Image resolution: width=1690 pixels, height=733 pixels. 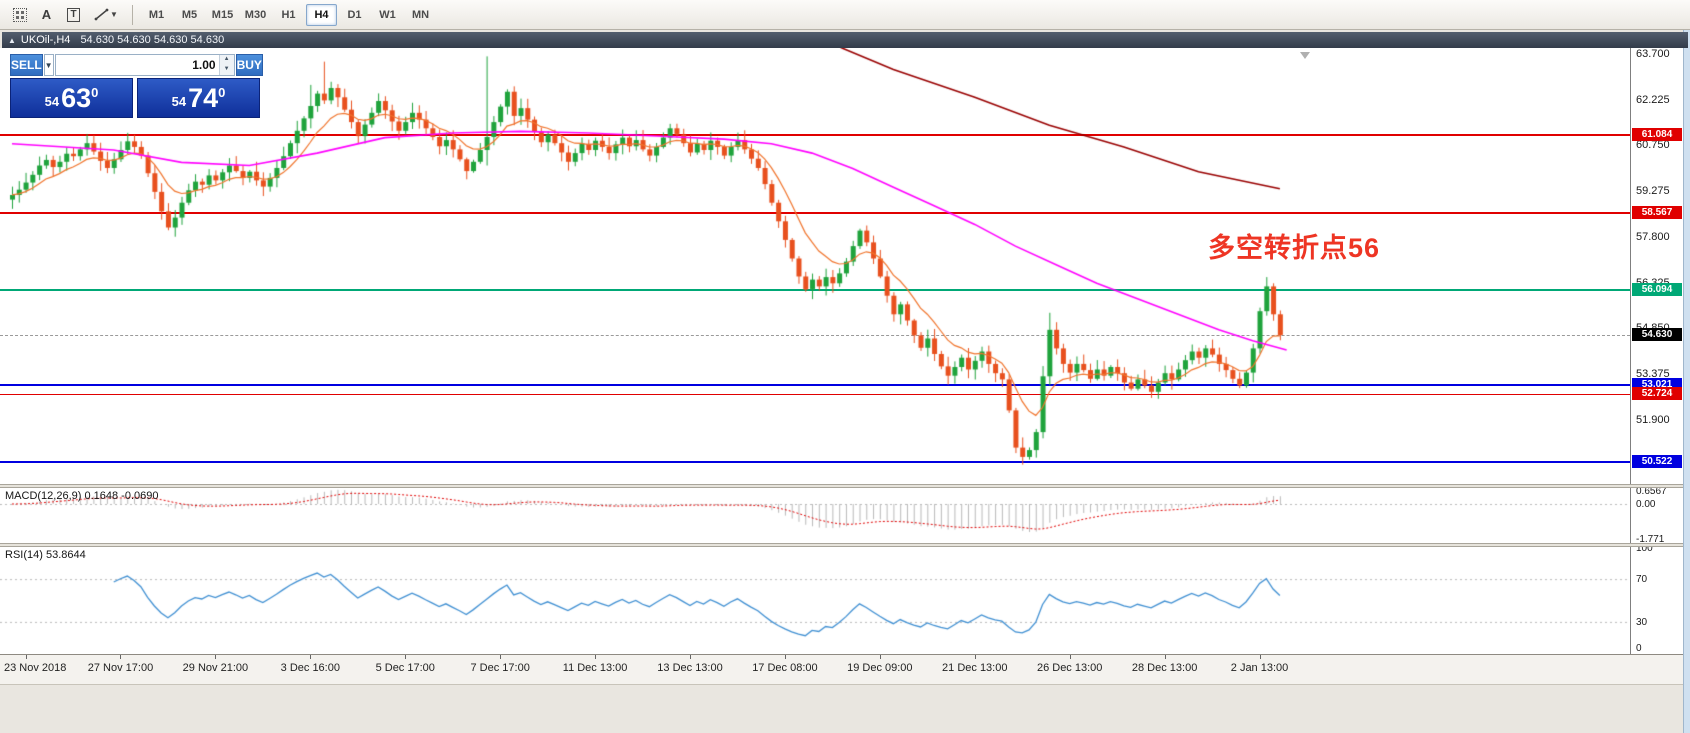 I want to click on price-level-flag: 50.522, so click(x=1657, y=462).